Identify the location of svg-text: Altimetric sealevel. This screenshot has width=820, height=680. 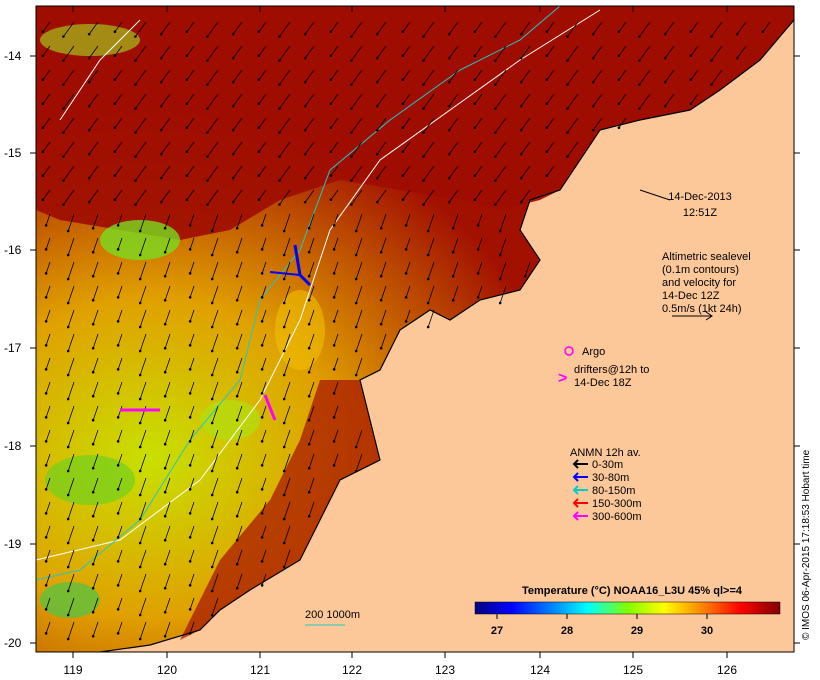
(706, 257).